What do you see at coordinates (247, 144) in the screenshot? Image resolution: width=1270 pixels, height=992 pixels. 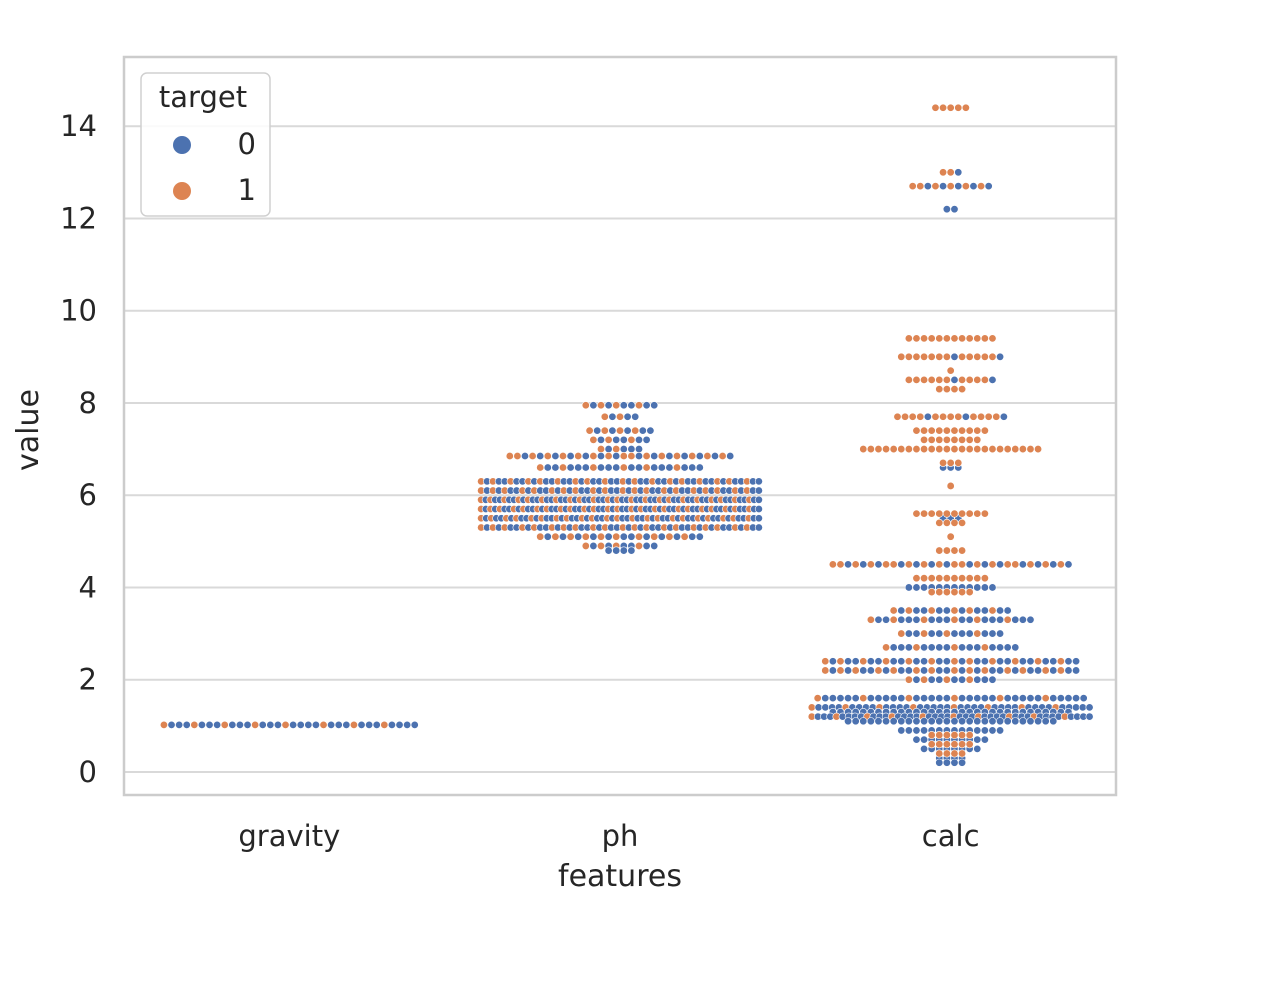 I see `legend-label-0: 0` at bounding box center [247, 144].